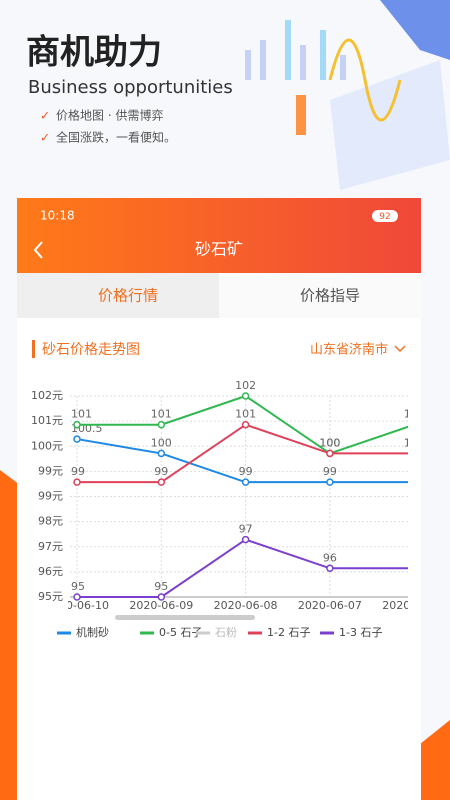  What do you see at coordinates (130, 87) in the screenshot?
I see `header-subtitle: Business opportunities` at bounding box center [130, 87].